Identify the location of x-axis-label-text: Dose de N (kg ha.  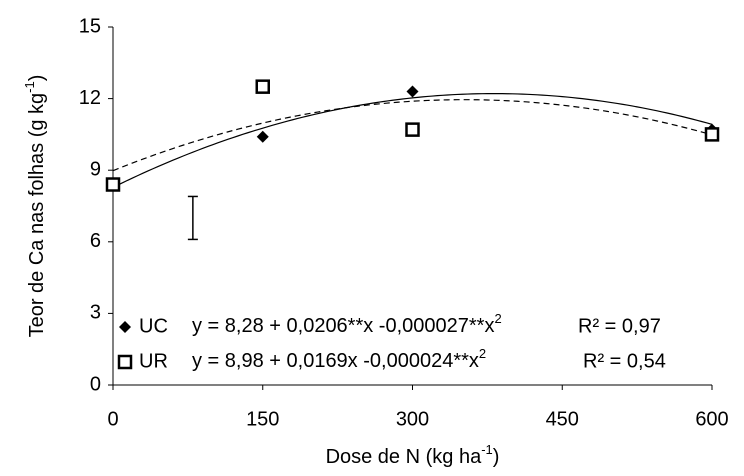
(404, 457).